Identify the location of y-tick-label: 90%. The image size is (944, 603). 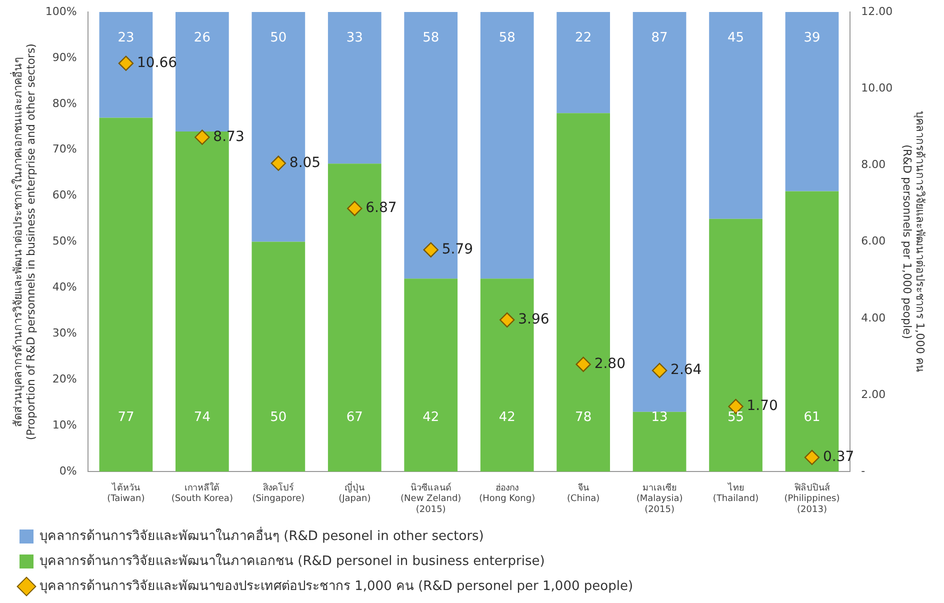
(64, 57).